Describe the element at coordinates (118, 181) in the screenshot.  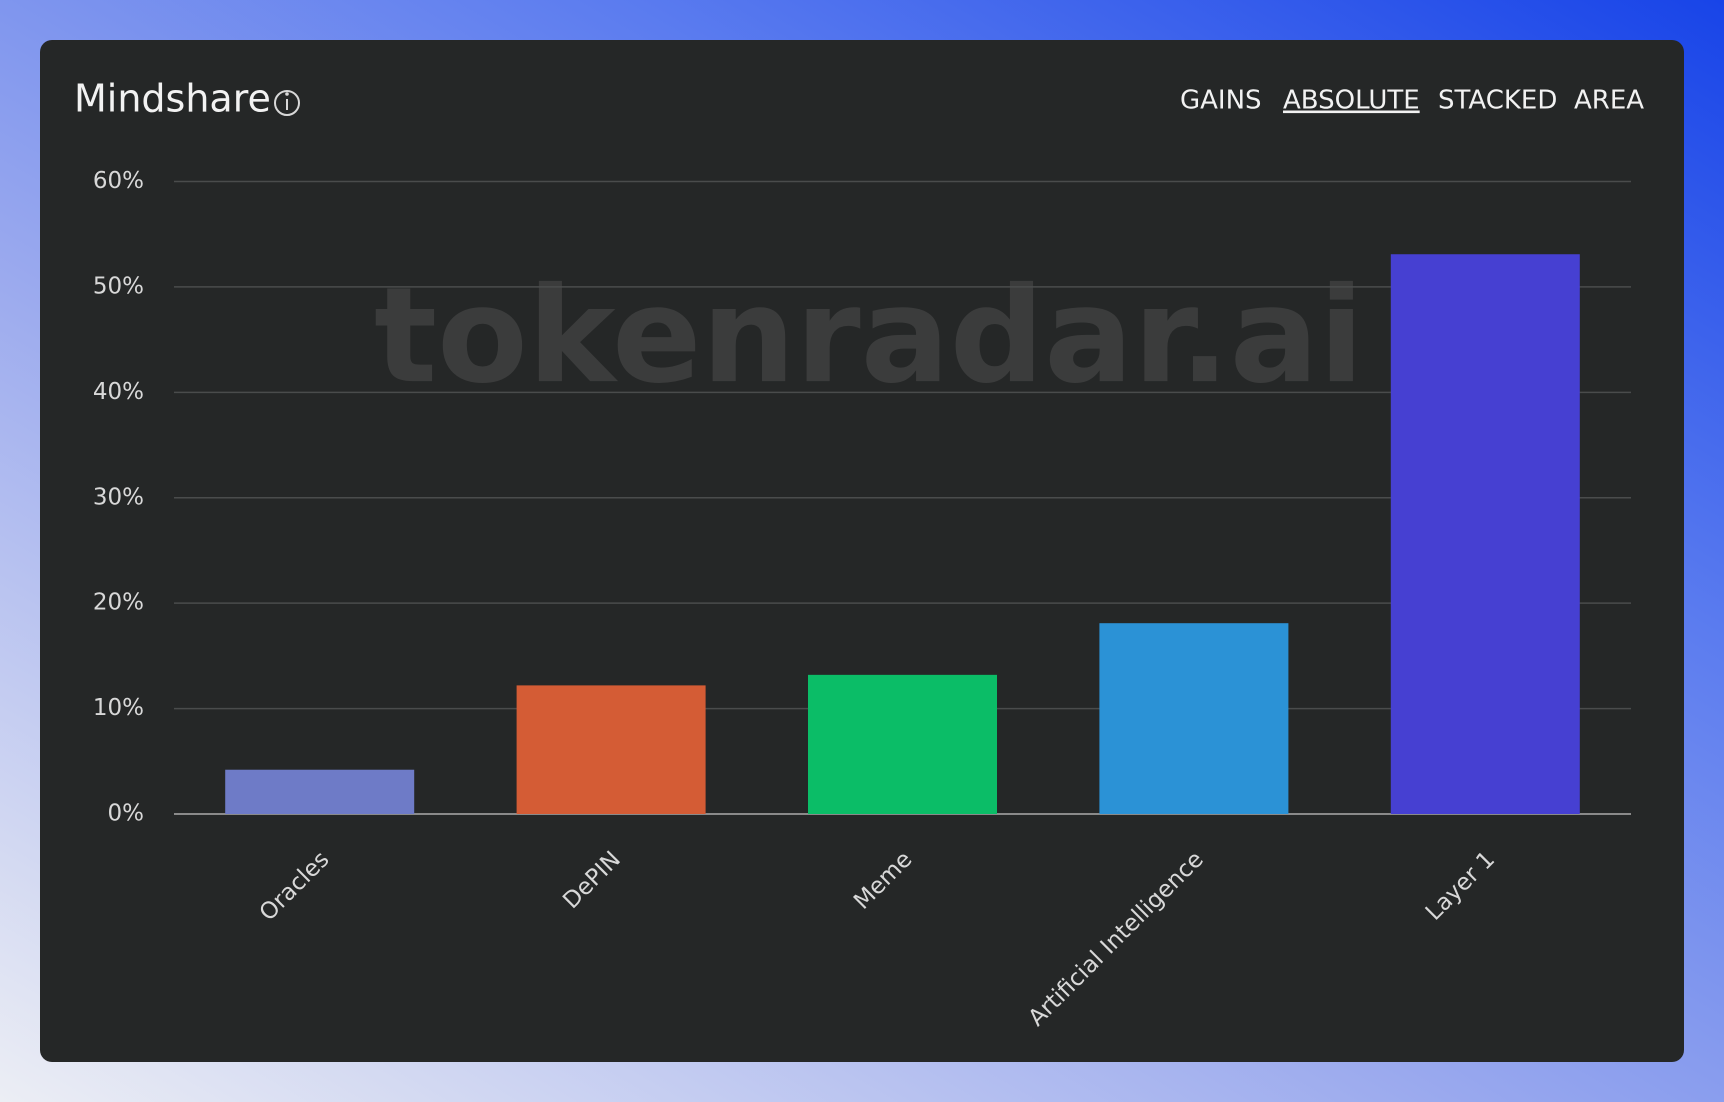
I see `y-tick-label: 60%` at that location.